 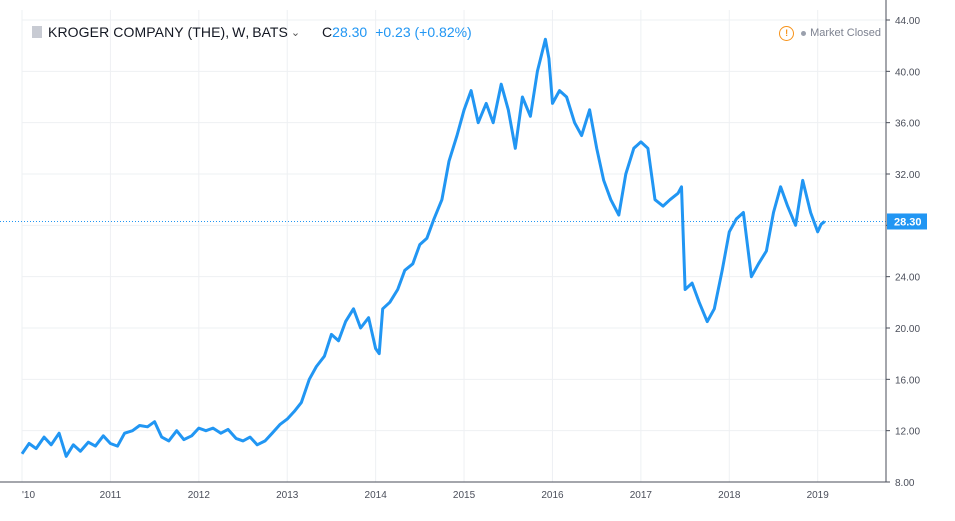 I want to click on market-status: ! Market Closed, so click(x=830, y=33).